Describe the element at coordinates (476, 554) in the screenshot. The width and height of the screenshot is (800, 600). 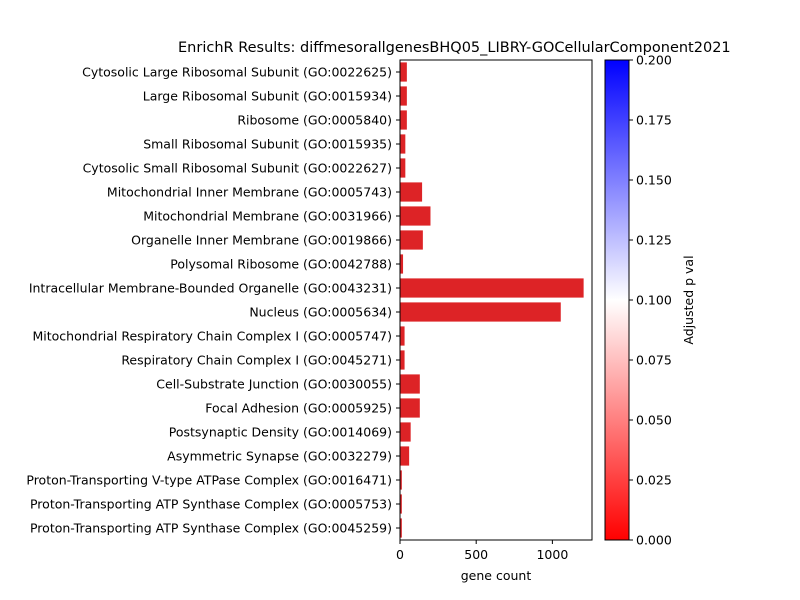
I see `x-tick-label: 500` at that location.